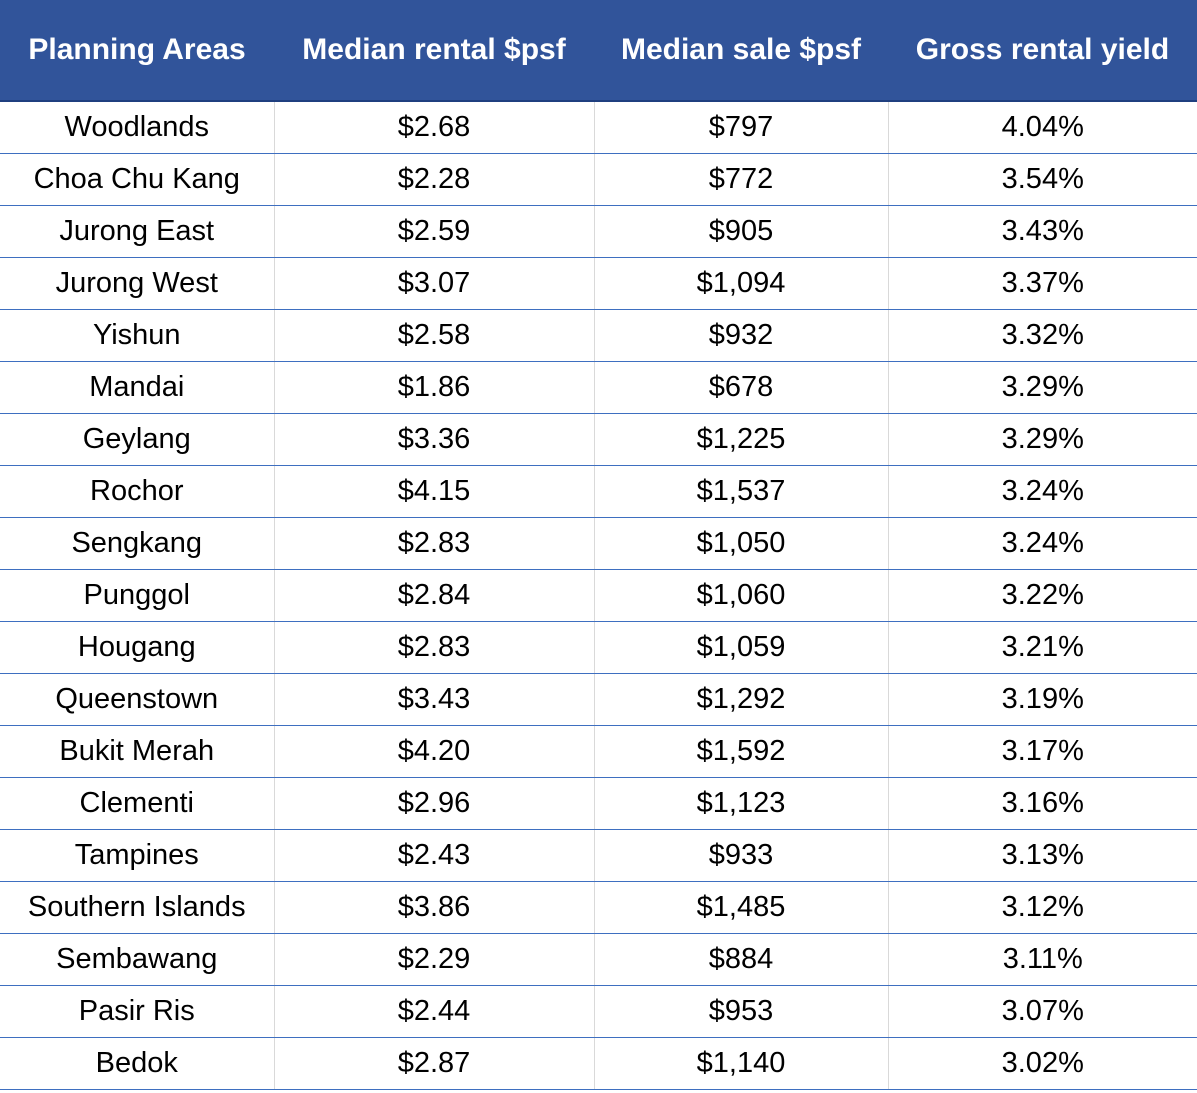 This screenshot has height=1093, width=1197. Describe the element at coordinates (1042, 959) in the screenshot. I see `gross-yield-cell: 3.11%` at that location.